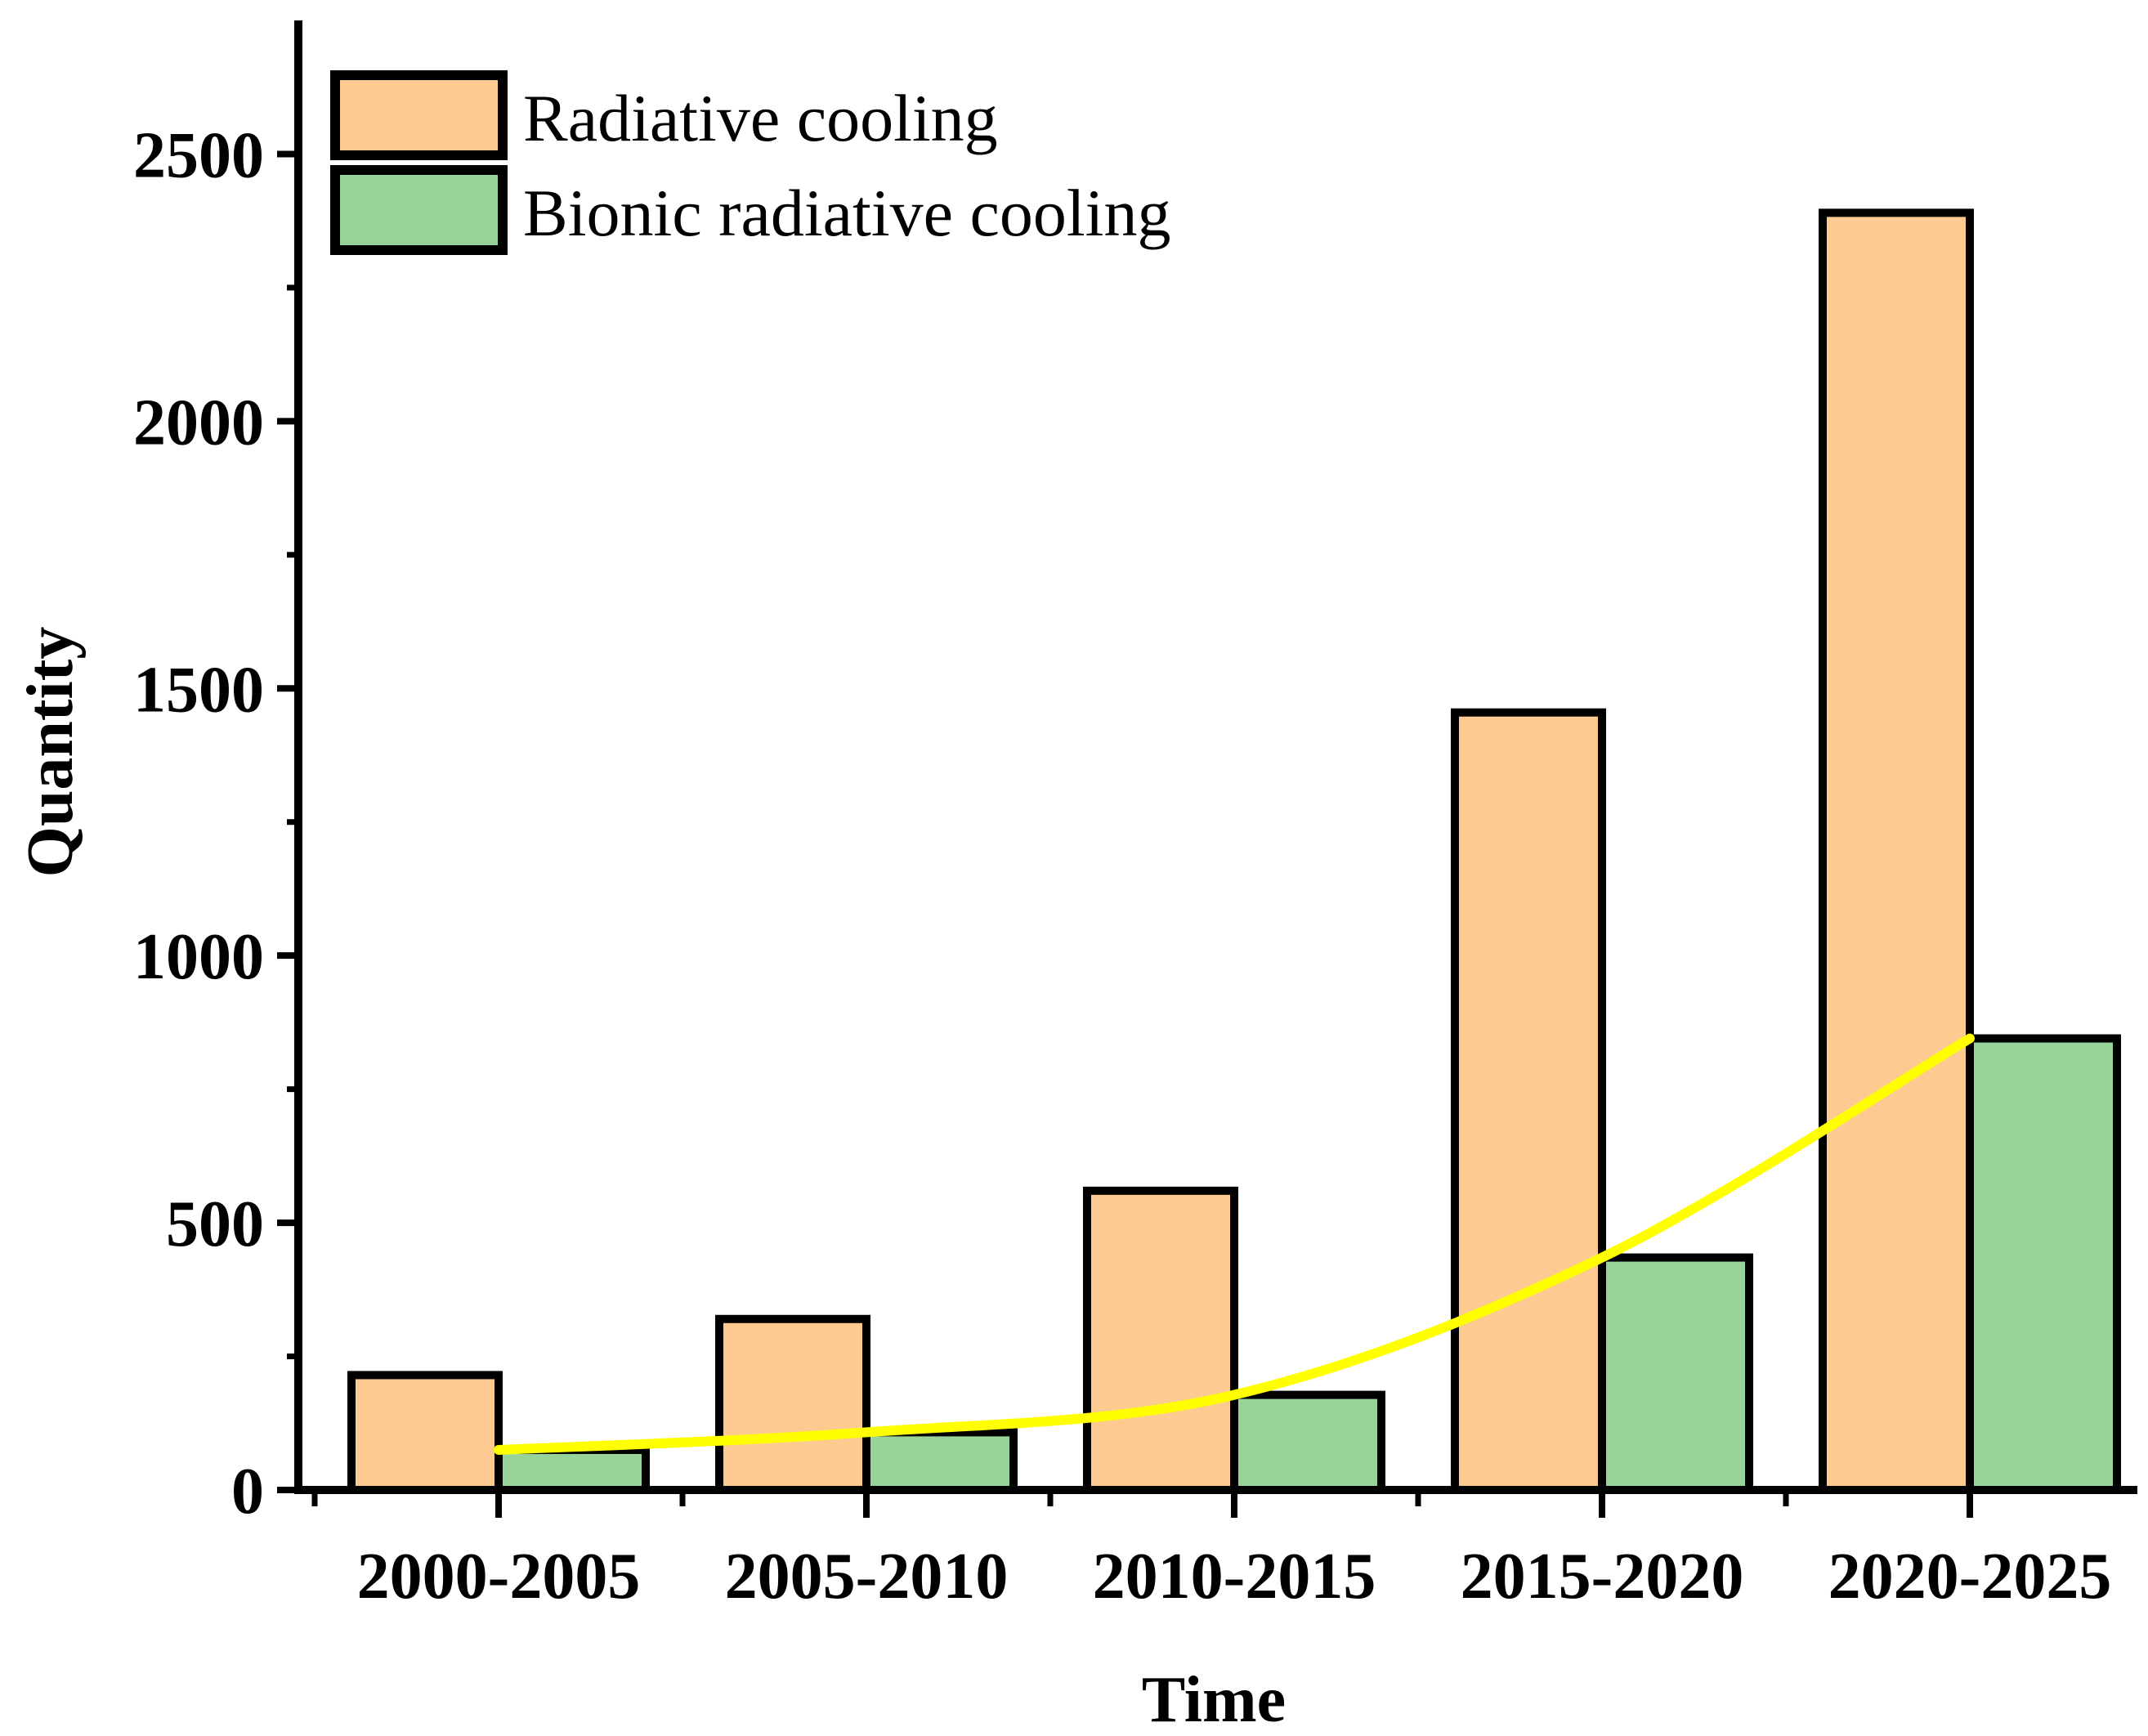  Describe the element at coordinates (247, 1492) in the screenshot. I see `y-tick-label: 0` at that location.